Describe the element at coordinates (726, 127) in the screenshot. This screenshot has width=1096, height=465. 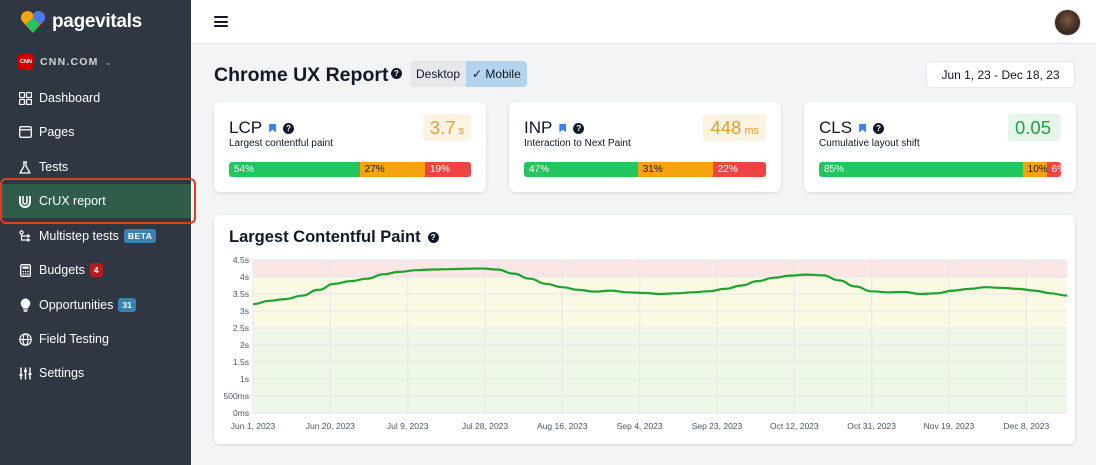
I see `metric-value-number: 448` at that location.